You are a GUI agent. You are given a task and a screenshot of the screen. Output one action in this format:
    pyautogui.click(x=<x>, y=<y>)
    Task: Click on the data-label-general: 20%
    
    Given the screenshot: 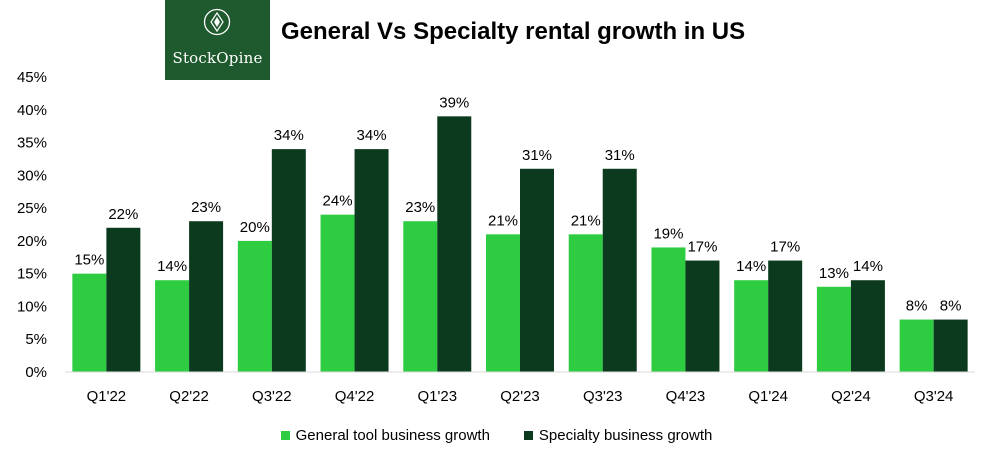 What is the action you would take?
    pyautogui.click(x=255, y=227)
    